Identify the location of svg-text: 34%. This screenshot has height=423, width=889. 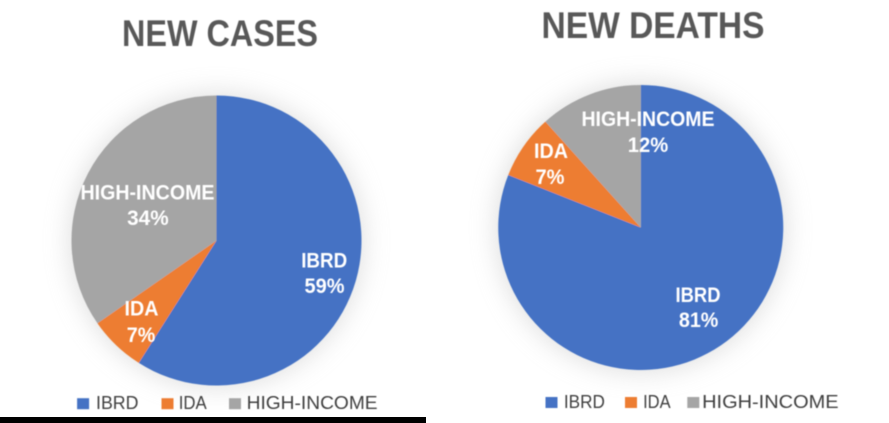
(148, 218).